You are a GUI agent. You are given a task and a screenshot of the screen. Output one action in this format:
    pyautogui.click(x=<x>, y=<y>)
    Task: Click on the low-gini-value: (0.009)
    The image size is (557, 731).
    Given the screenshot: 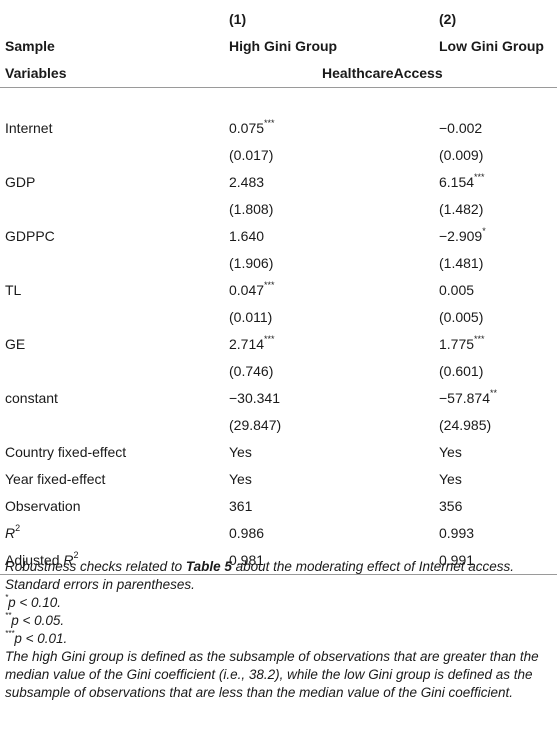 What is the action you would take?
    pyautogui.click(x=461, y=155)
    